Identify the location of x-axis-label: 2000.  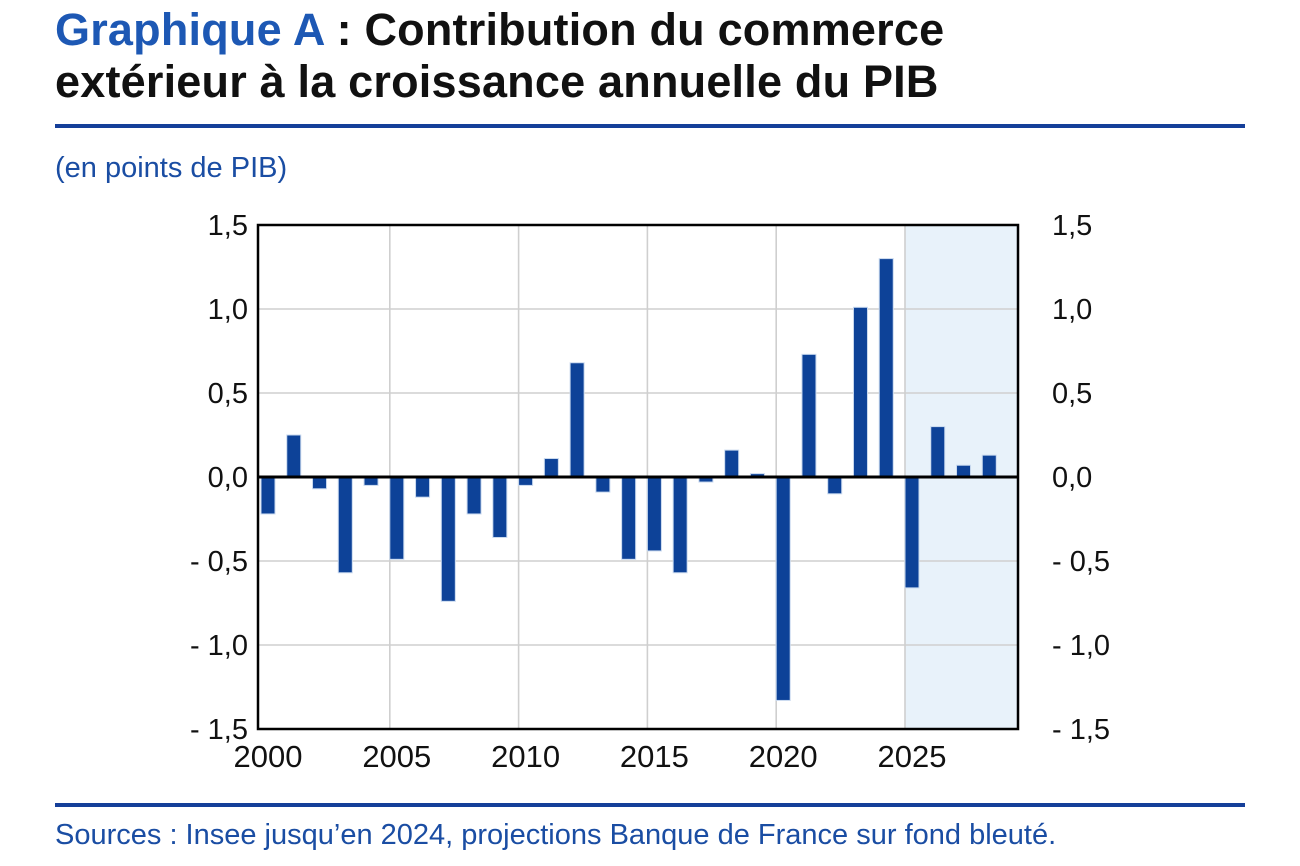
(268, 756).